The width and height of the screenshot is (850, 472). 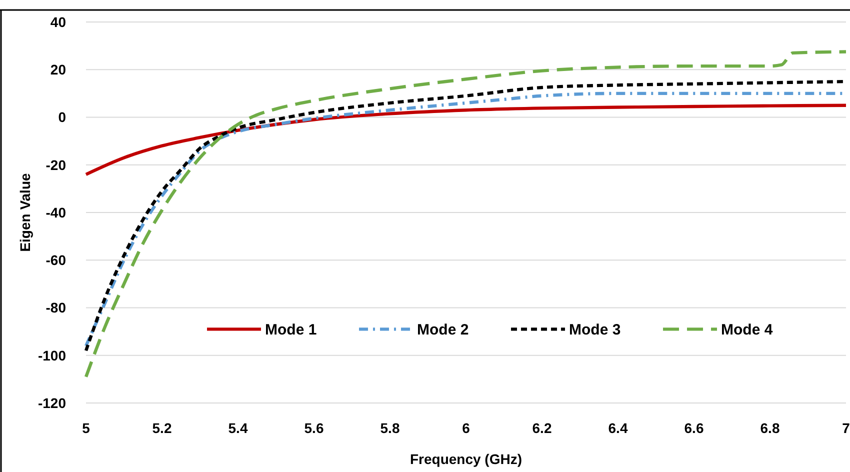 What do you see at coordinates (618, 428) in the screenshot?
I see `x-tick-label: 6.4` at bounding box center [618, 428].